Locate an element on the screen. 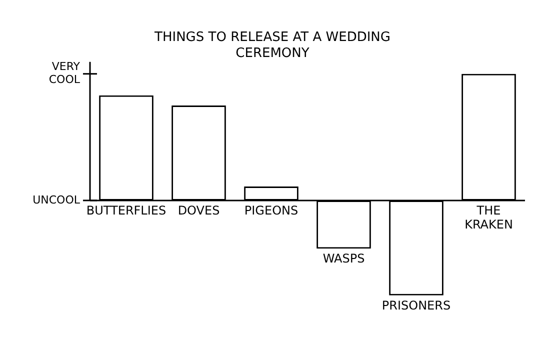 This screenshot has height=340, width=540. x-tick-label: THE KRAKEN is located at coordinates (488, 218).